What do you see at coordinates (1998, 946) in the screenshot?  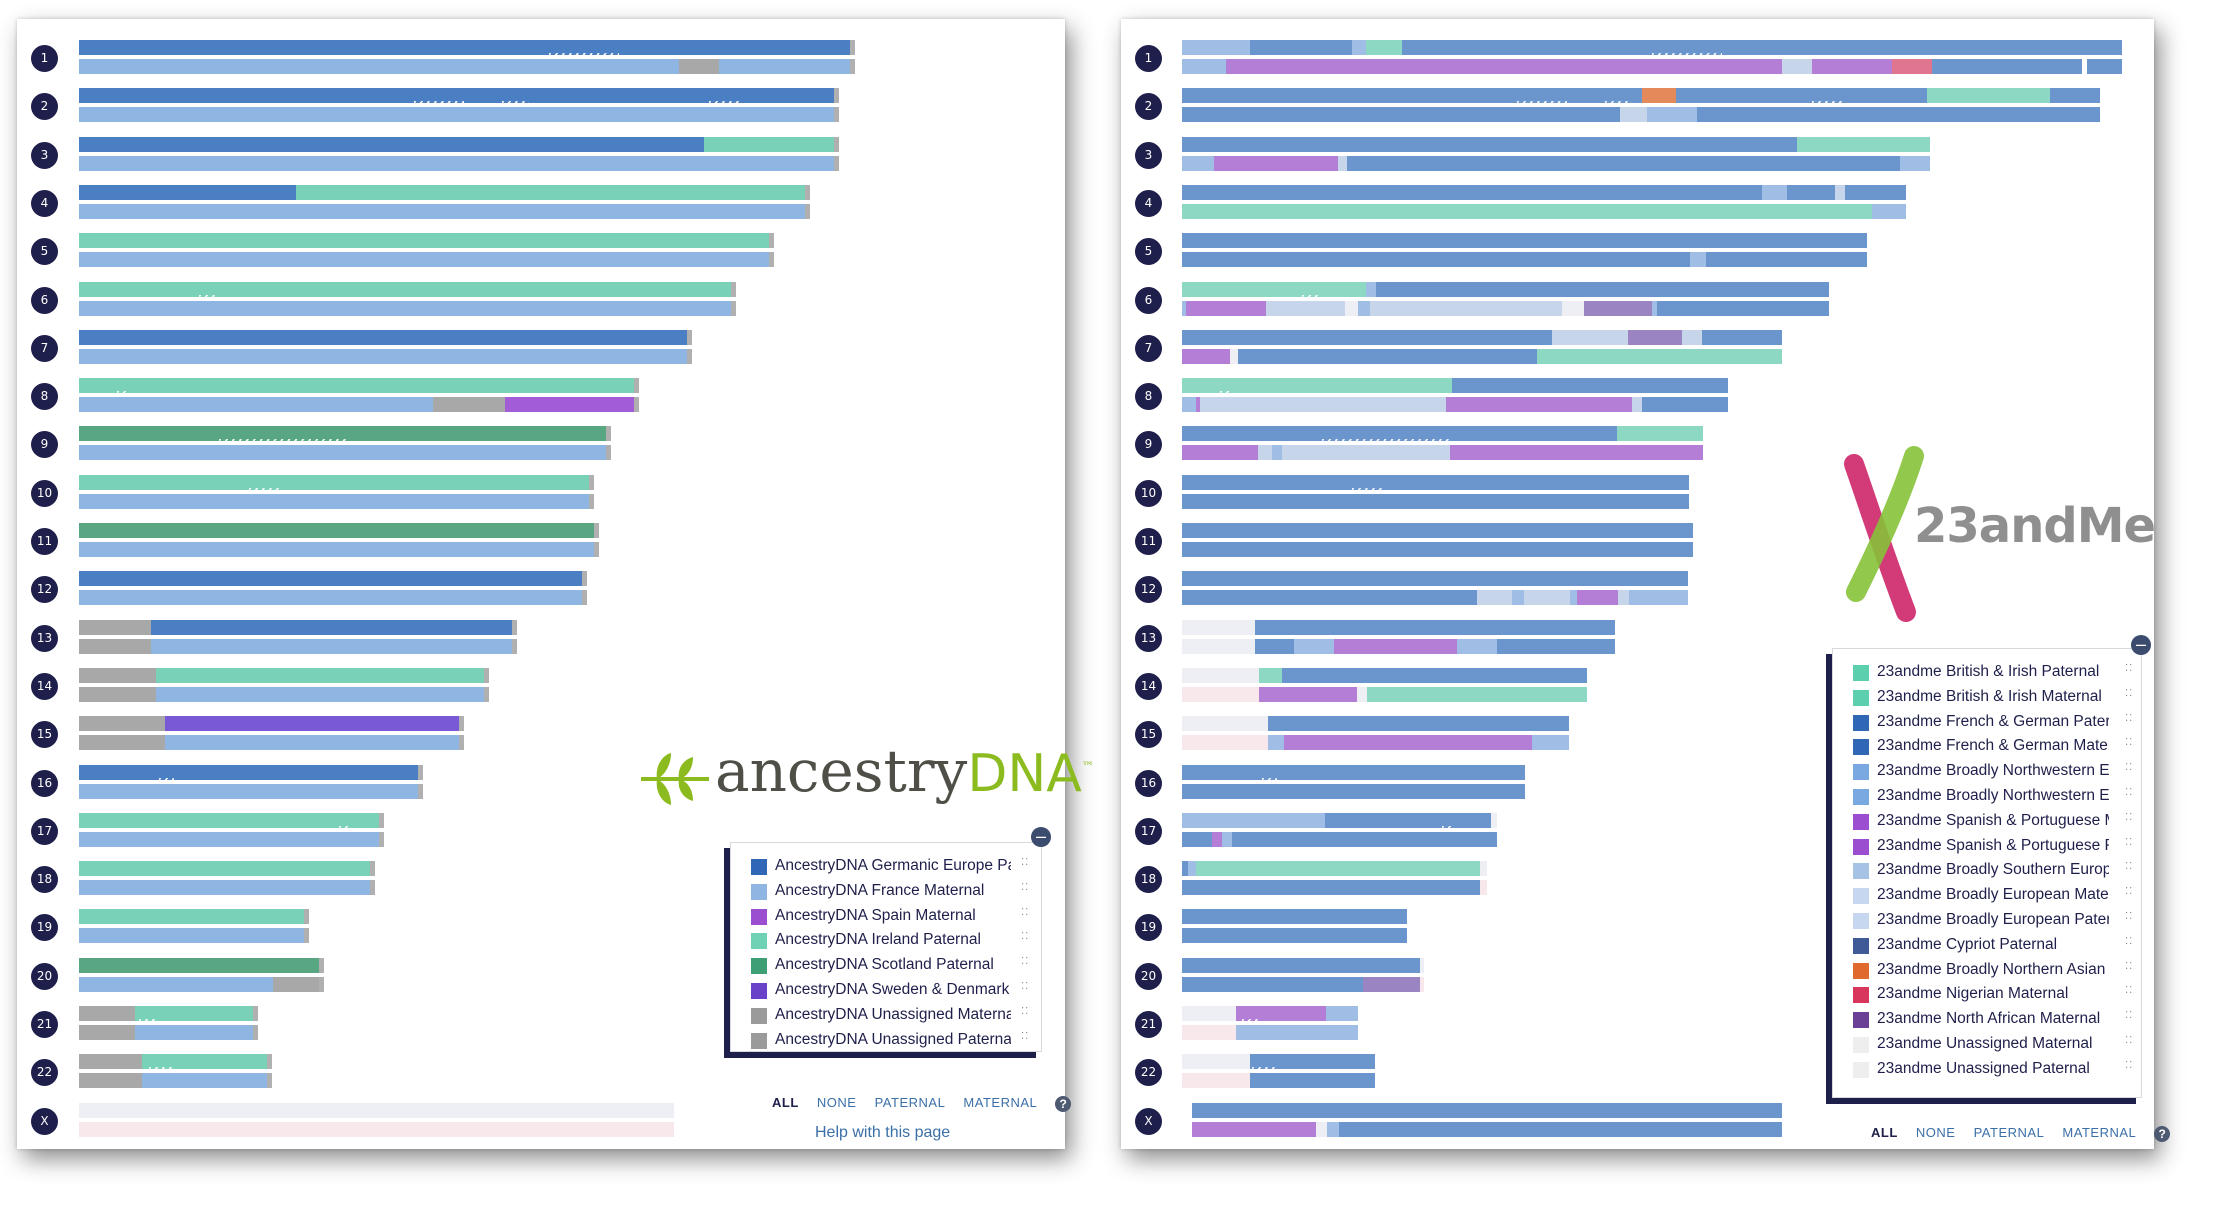 I see `23andme-legend-item: 23andme Cypriot Paternal ⁚⁚` at bounding box center [1998, 946].